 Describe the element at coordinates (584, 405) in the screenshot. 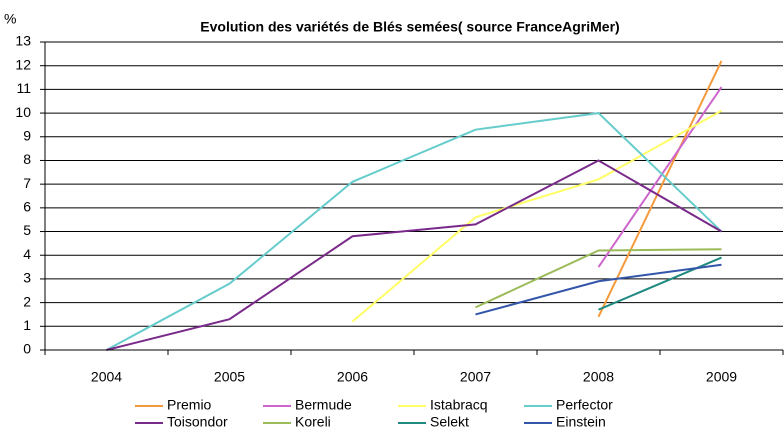

I see `legend-label: Perfector` at that location.